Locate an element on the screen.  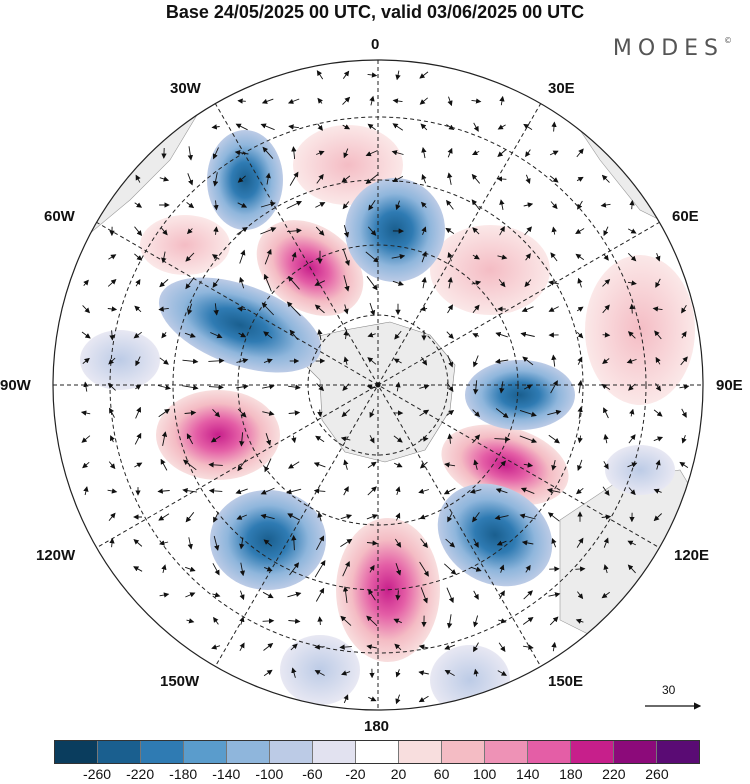
colorbar-tick-label: -20 is located at coordinates (355, 774).